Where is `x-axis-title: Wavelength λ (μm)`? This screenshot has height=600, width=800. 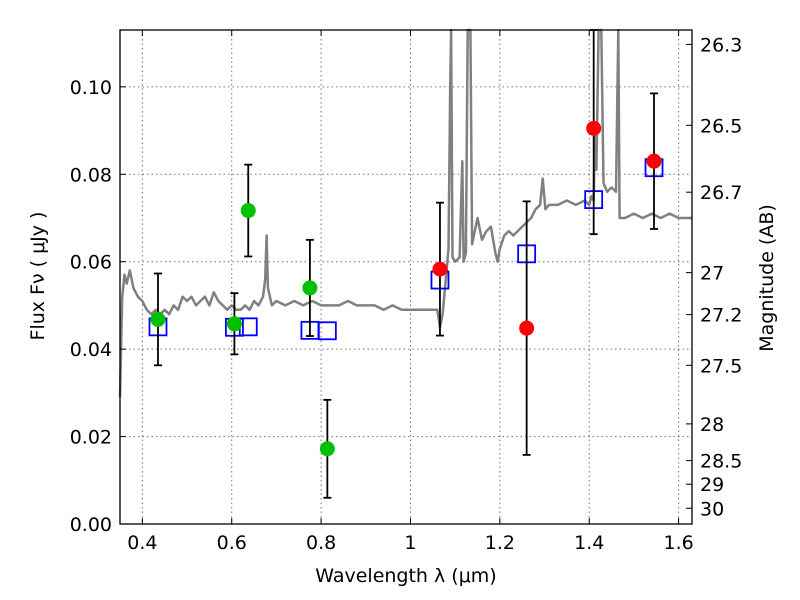
x-axis-title: Wavelength λ (μm) is located at coordinates (405, 576).